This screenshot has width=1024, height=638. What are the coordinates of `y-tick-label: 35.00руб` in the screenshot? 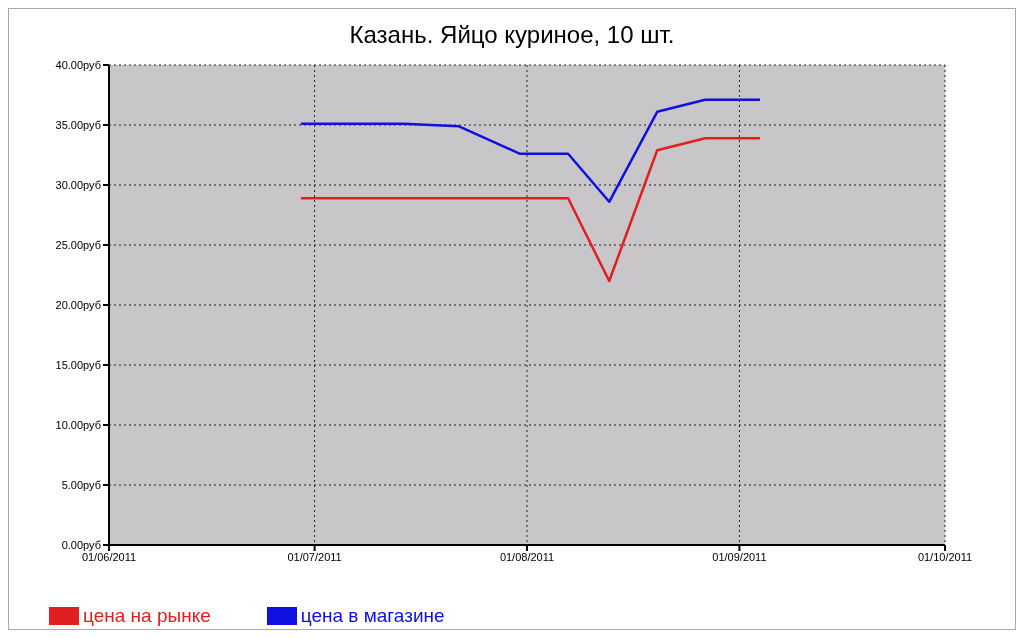 It's located at (78, 124).